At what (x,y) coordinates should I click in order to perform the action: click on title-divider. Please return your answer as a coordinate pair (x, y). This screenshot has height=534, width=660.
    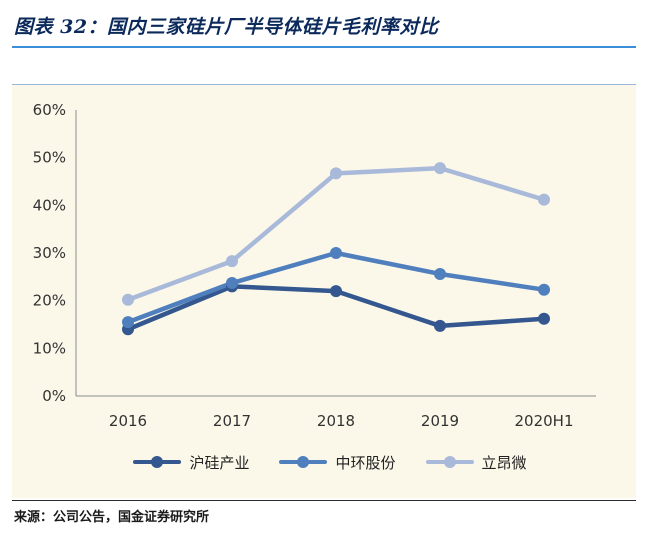
    Looking at the image, I should click on (324, 47).